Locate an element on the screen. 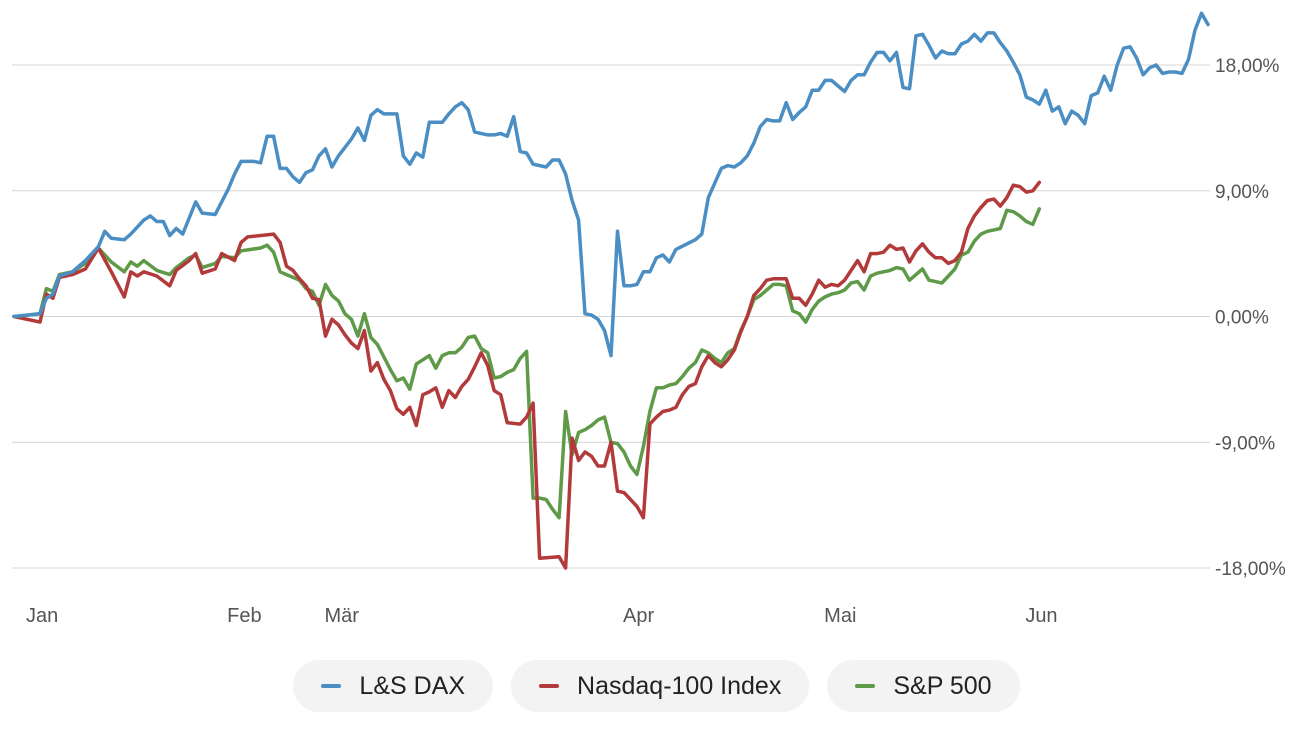 The image size is (1313, 740). x-axis-tick-labels: Jan Feb Mär Apr Mai Jun is located at coordinates (542, 616).